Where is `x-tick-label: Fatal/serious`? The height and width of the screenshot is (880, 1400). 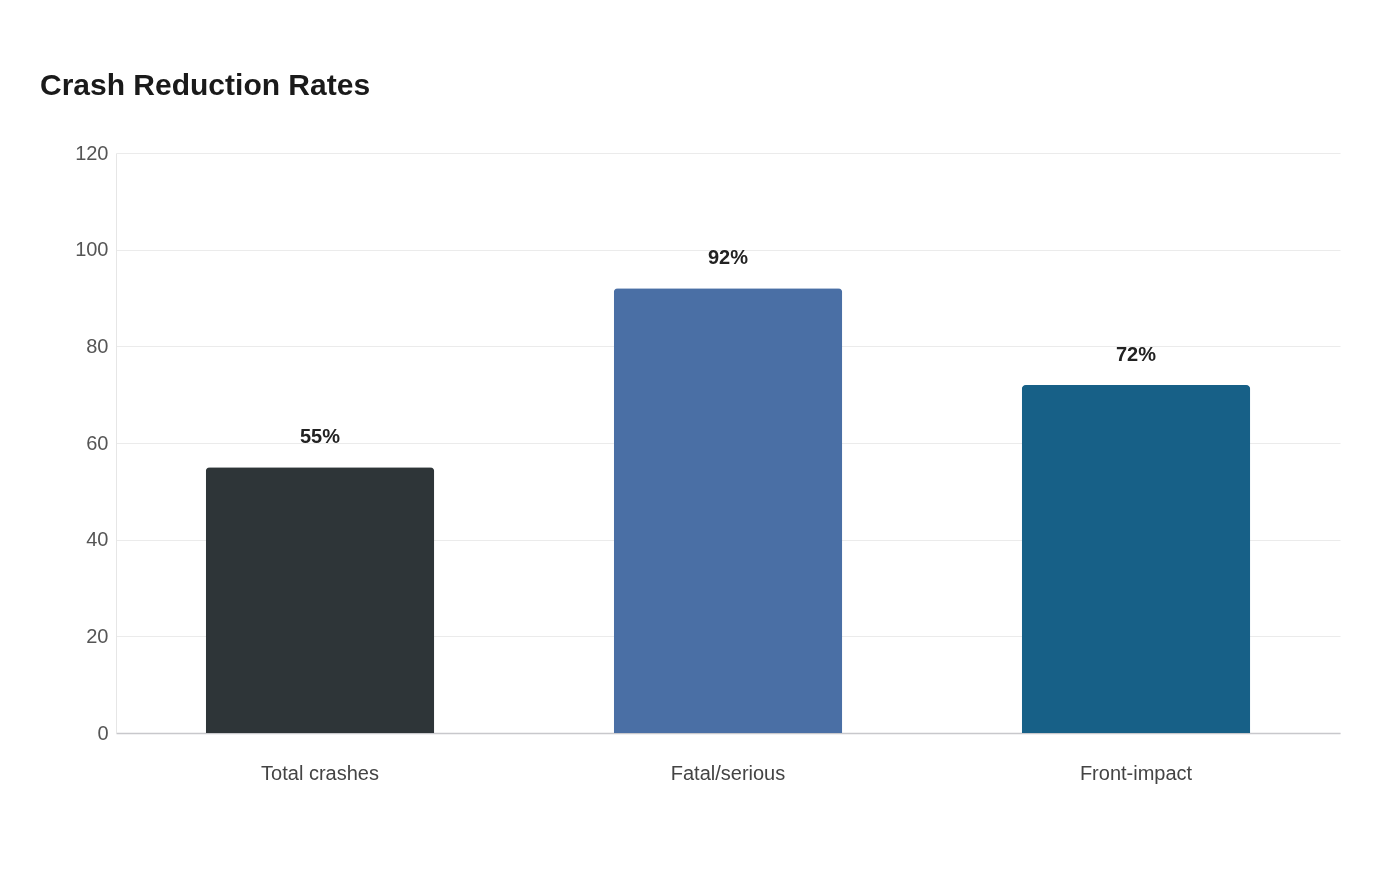 x-tick-label: Fatal/serious is located at coordinates (728, 772).